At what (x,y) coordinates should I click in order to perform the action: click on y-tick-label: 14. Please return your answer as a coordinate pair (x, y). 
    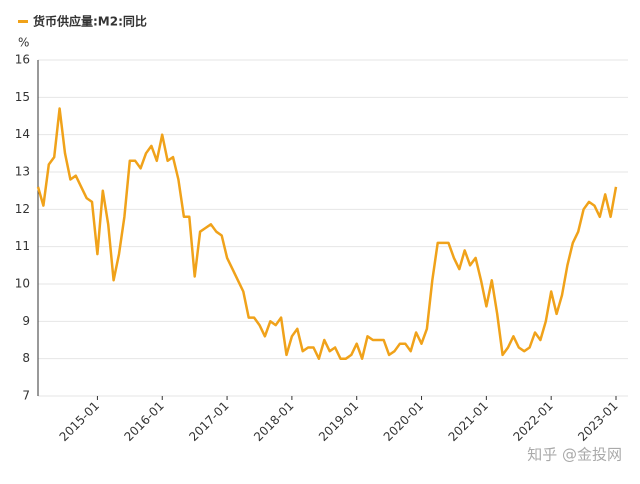
    Looking at the image, I should click on (22, 134).